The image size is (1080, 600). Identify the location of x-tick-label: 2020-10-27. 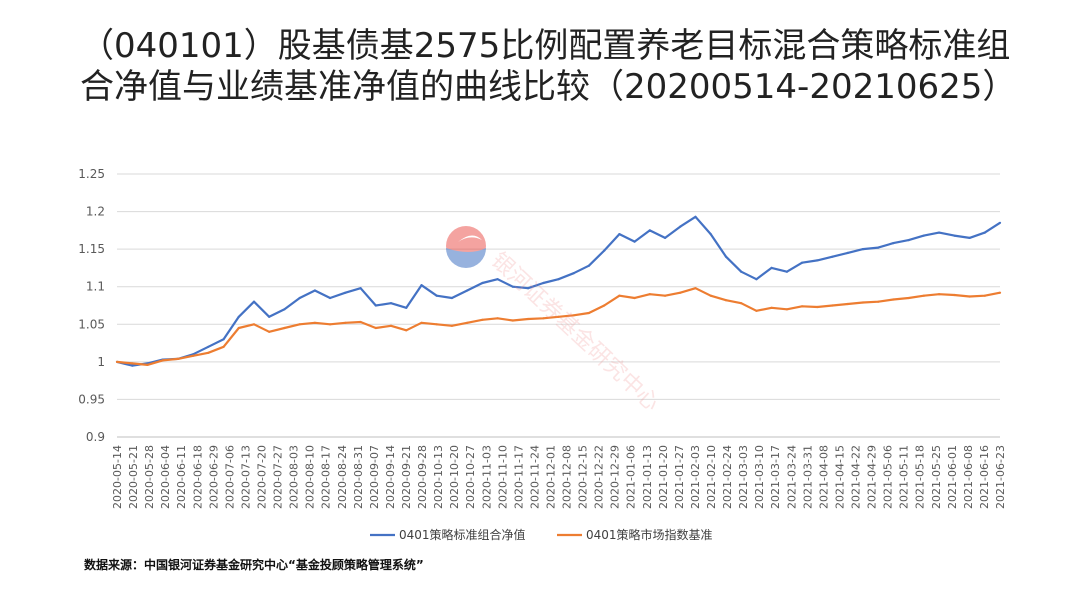
(470, 477).